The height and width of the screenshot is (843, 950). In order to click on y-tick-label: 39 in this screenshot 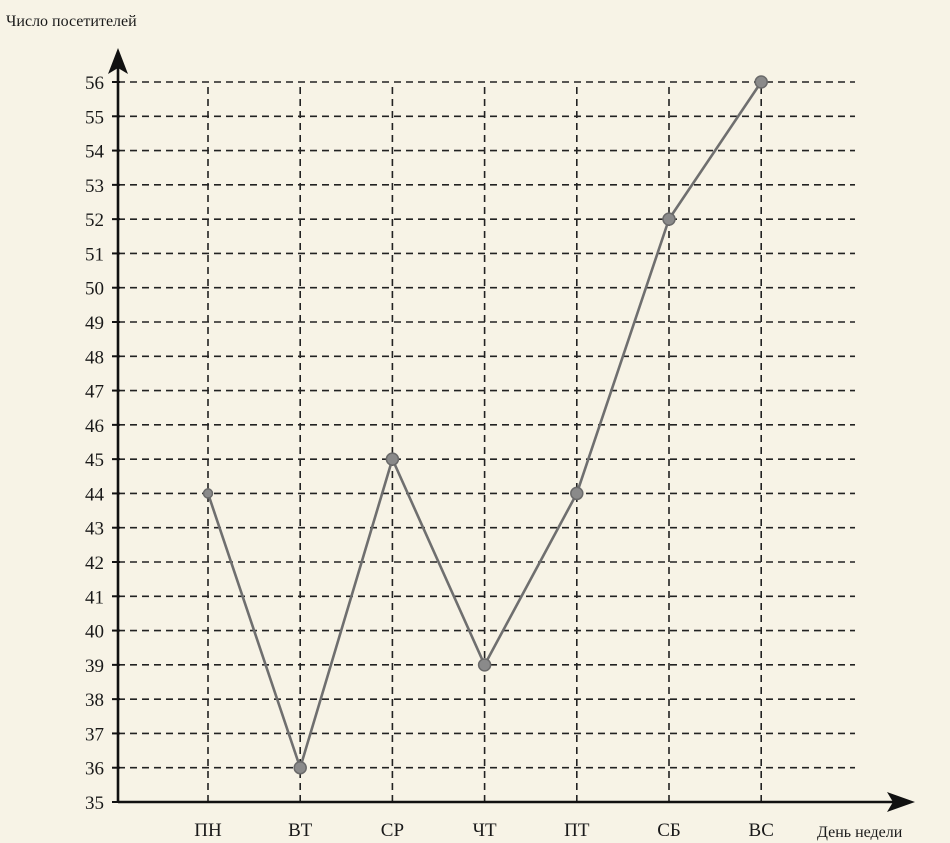, I will do `click(94, 666)`.